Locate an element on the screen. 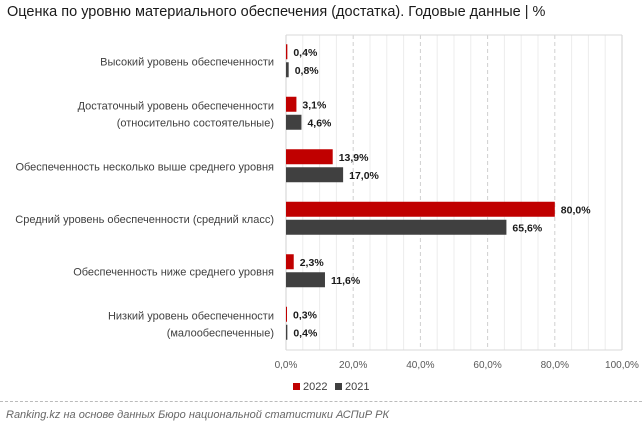 The width and height of the screenshot is (642, 429). category-label: Низкий уровень обеспеченности is located at coordinates (191, 316).